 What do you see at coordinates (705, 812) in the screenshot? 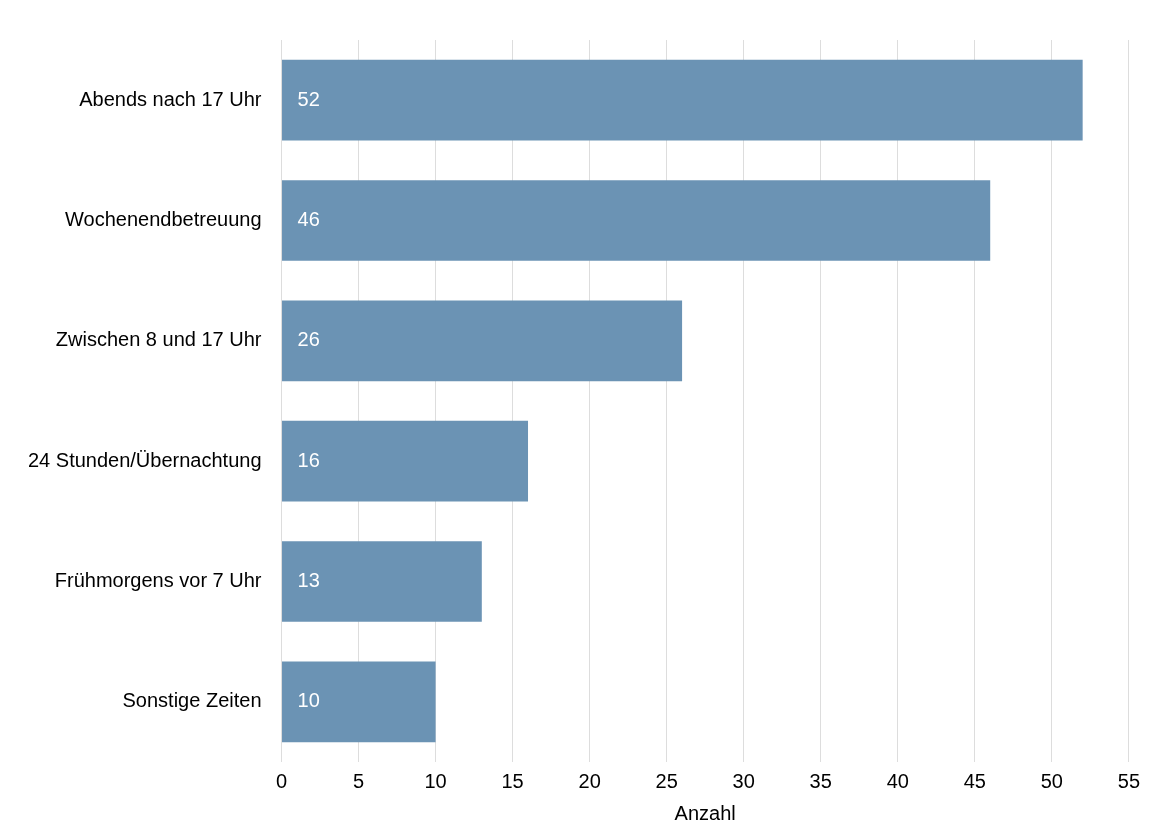
I see `x-axis-title: Anzahl` at bounding box center [705, 812].